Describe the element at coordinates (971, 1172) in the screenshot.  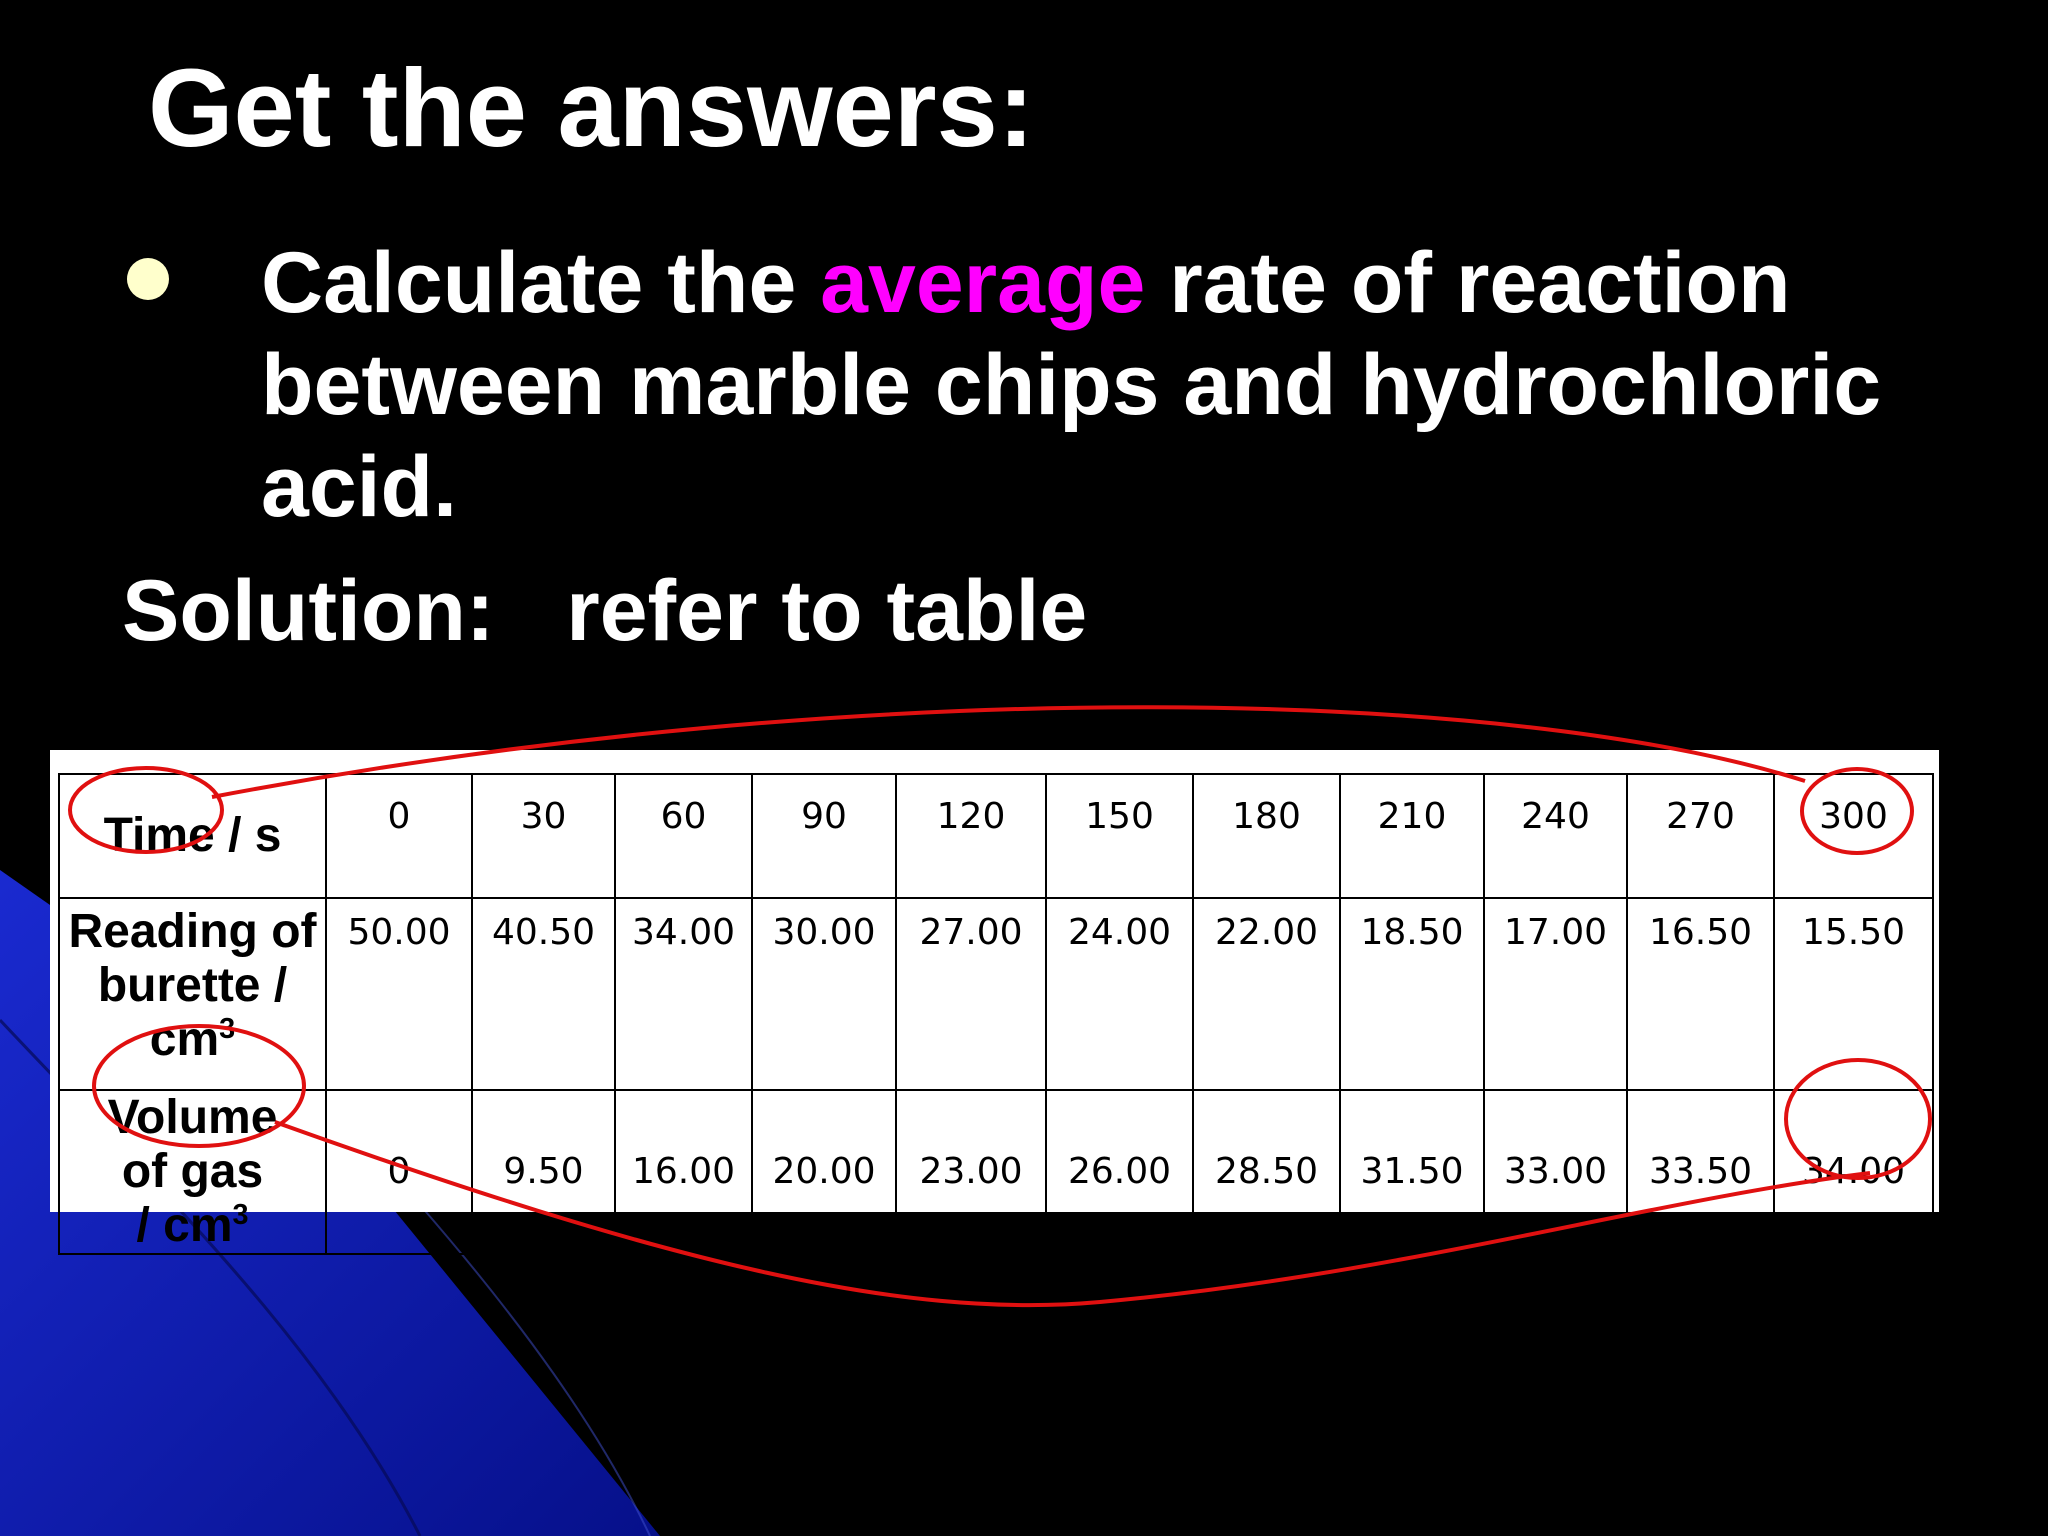
I see `table-cell-volume: 23.00` at that location.